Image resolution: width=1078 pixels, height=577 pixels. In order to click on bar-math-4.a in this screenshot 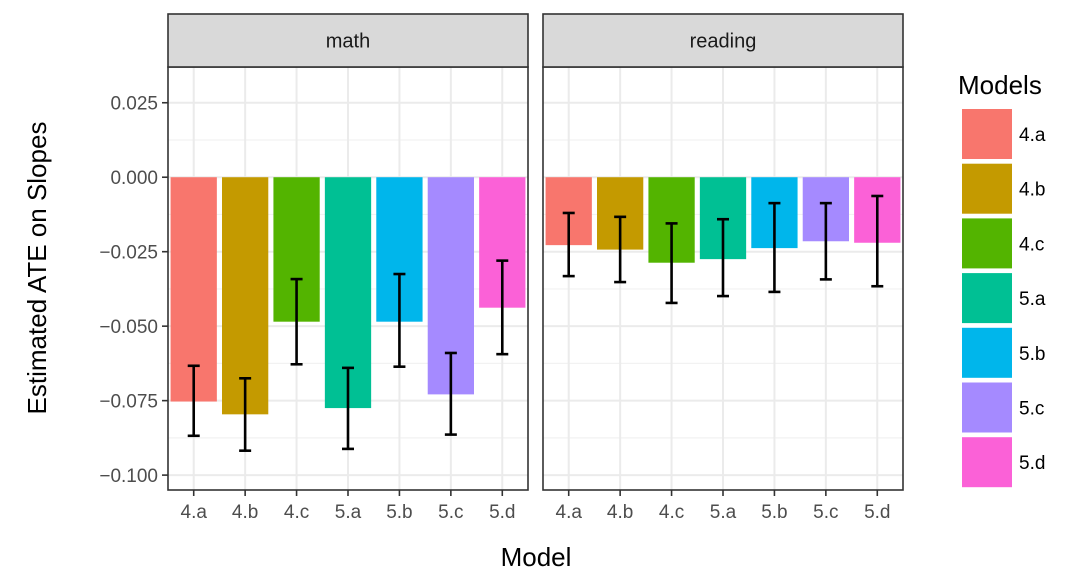, I will do `click(193, 289)`.